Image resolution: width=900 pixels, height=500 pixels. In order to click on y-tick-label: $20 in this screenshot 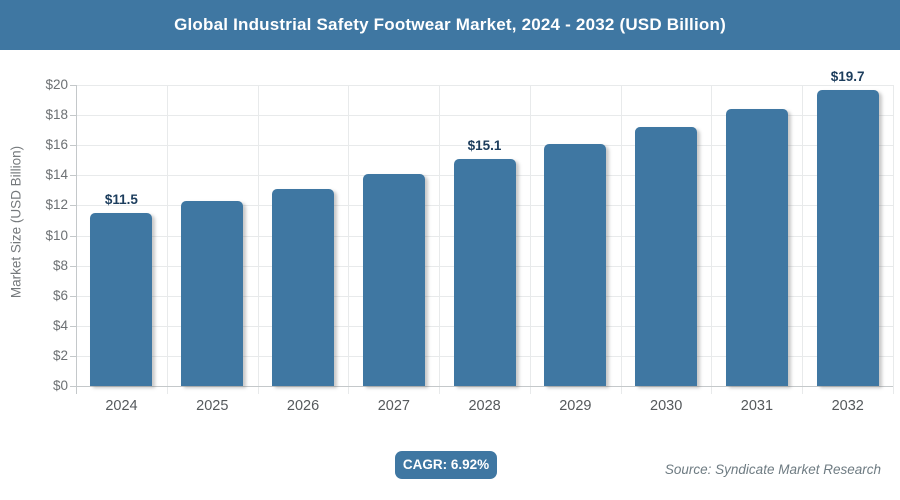, I will do `click(56, 84)`.